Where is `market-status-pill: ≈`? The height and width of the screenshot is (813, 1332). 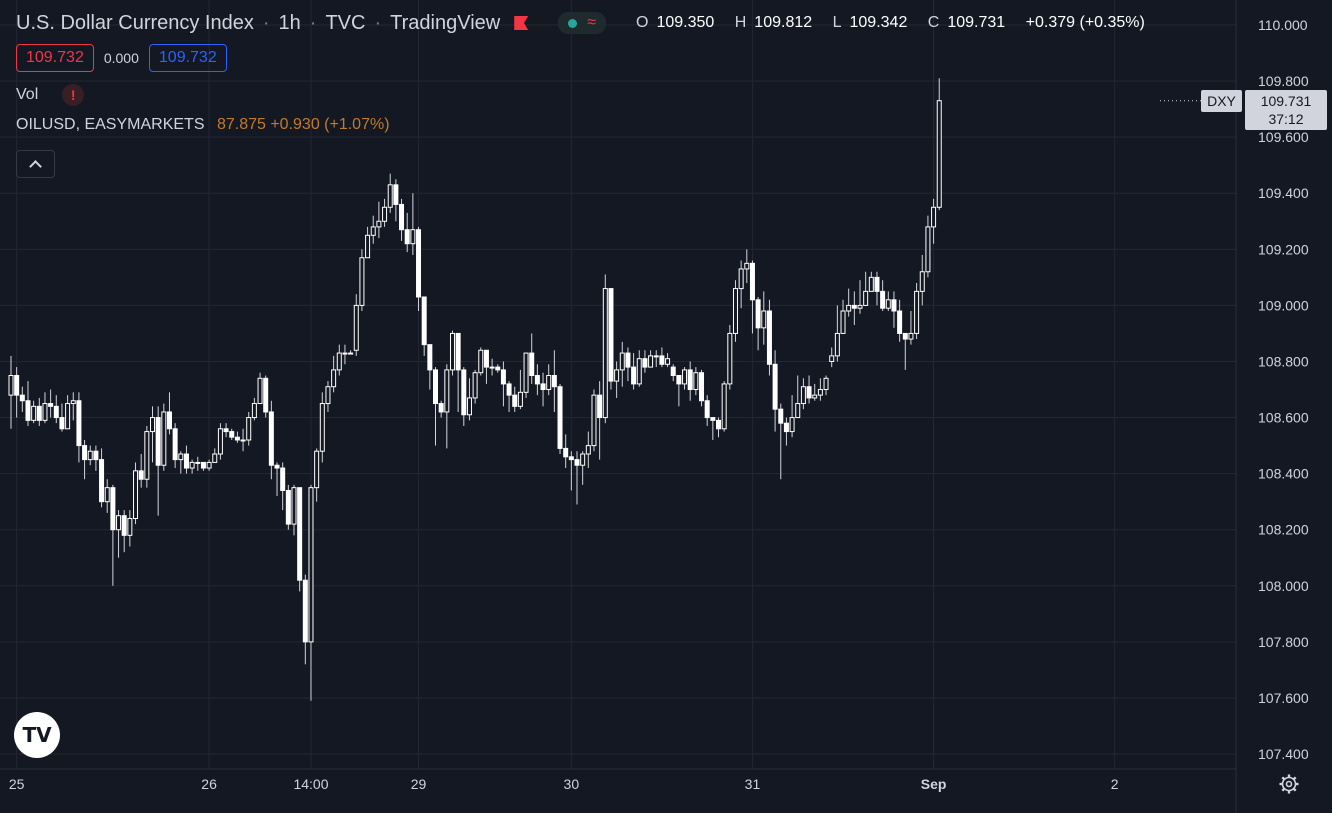 market-status-pill: ≈ is located at coordinates (582, 23).